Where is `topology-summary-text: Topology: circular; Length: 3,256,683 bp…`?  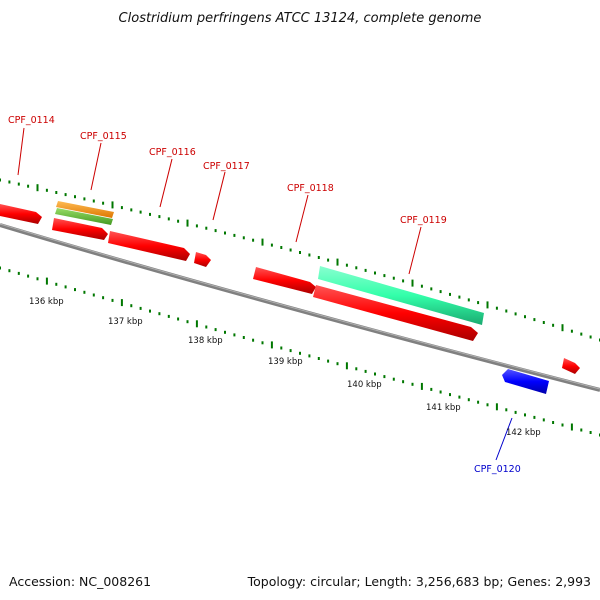 topology-summary-text: Topology: circular; Length: 3,256,683 bp… is located at coordinates (419, 581).